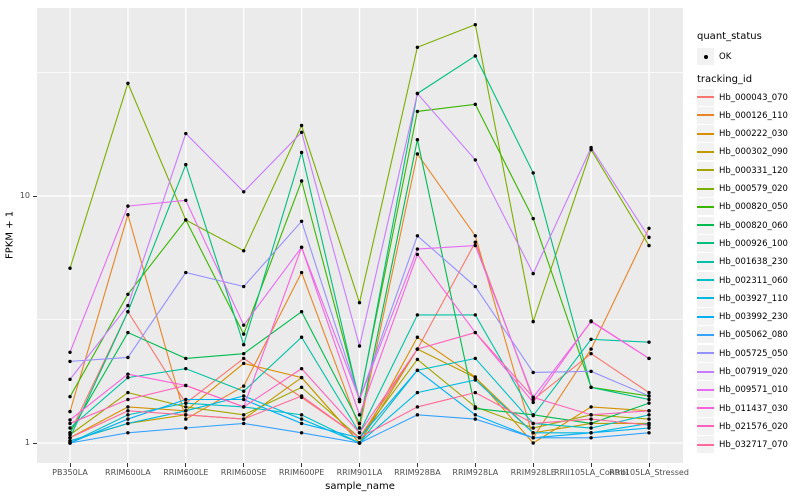  Describe the element at coordinates (301, 472) in the screenshot. I see `x-tick-label: RRIM600PE` at that location.